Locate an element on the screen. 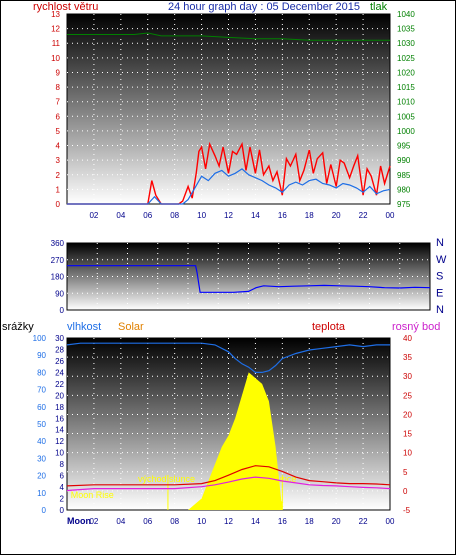  wind-y-tick-label: 12 is located at coordinates (55, 29).